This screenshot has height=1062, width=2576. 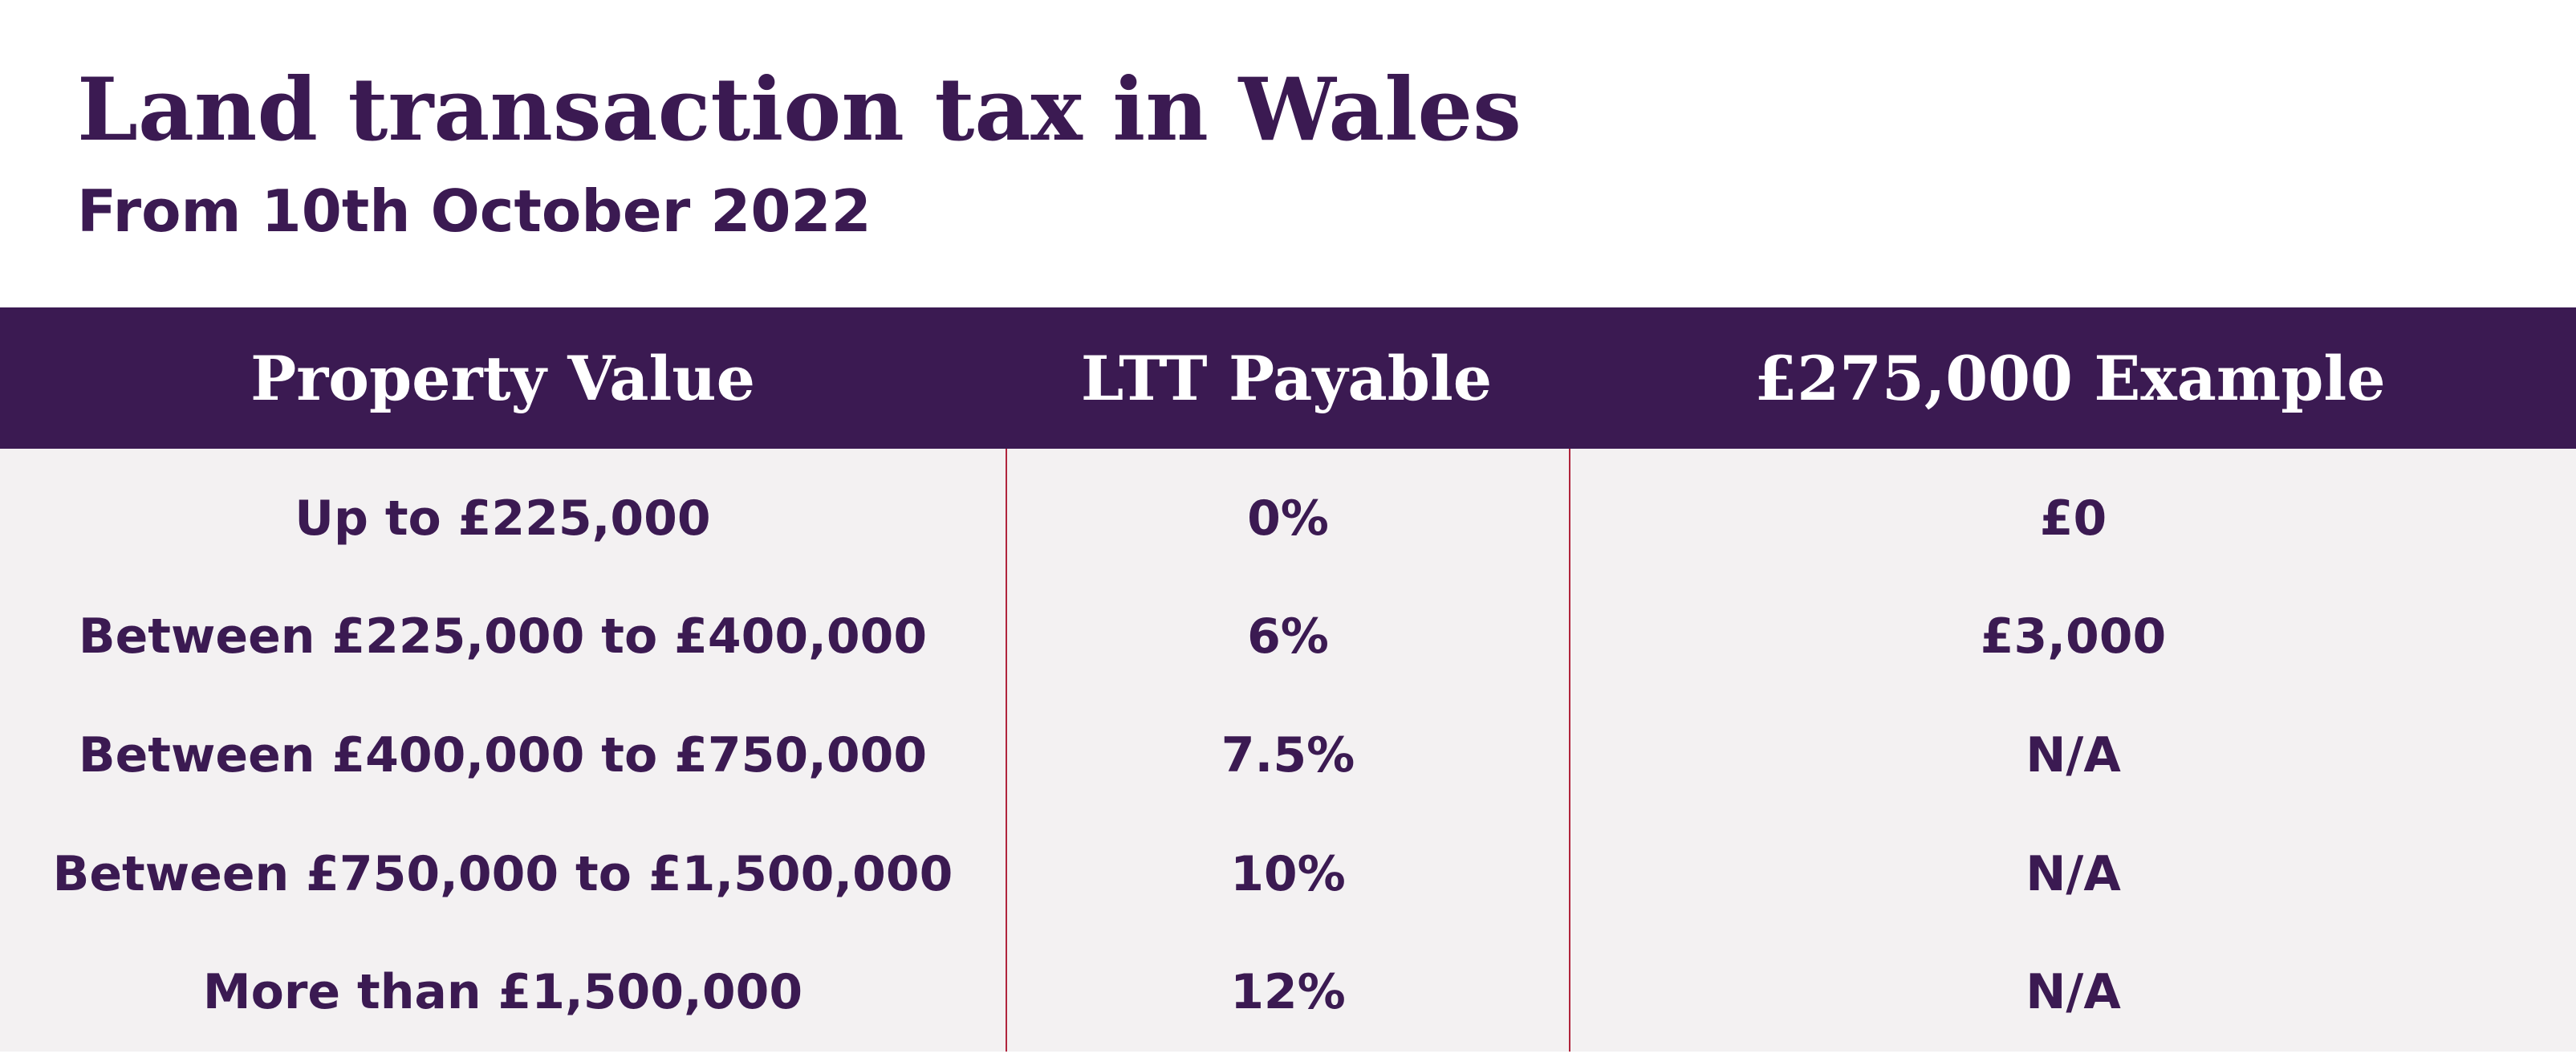 What do you see at coordinates (1288, 636) in the screenshot?
I see `table-cell: 6%` at bounding box center [1288, 636].